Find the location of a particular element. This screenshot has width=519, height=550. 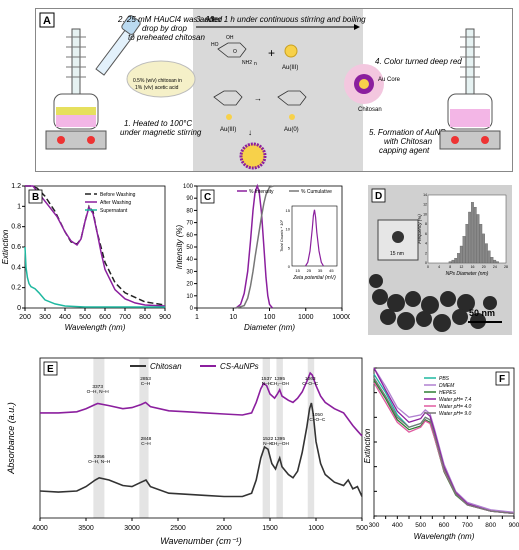

svg-text: Au(0) is located at coordinates (291, 130).